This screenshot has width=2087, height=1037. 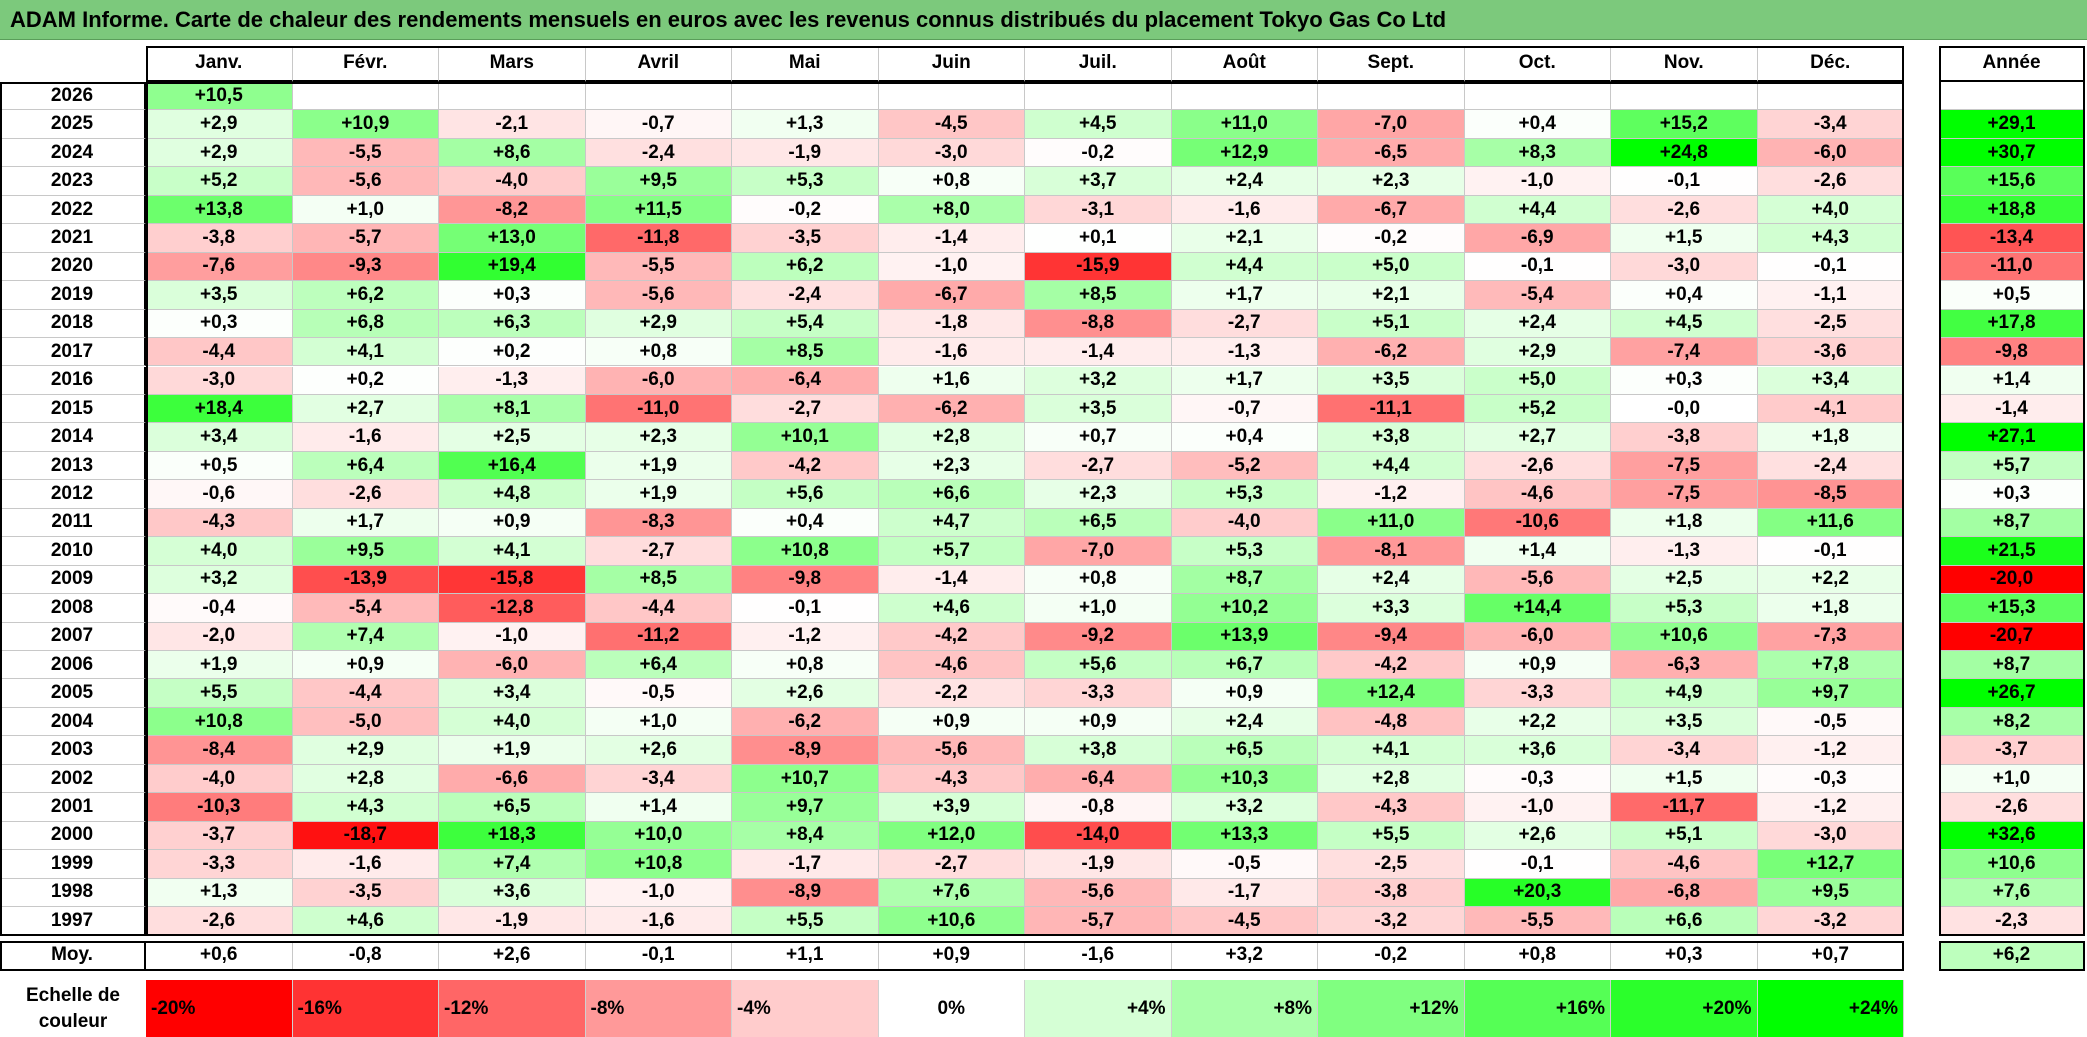 I want to click on heatmap-cell: +11,0, so click(x=1244, y=124).